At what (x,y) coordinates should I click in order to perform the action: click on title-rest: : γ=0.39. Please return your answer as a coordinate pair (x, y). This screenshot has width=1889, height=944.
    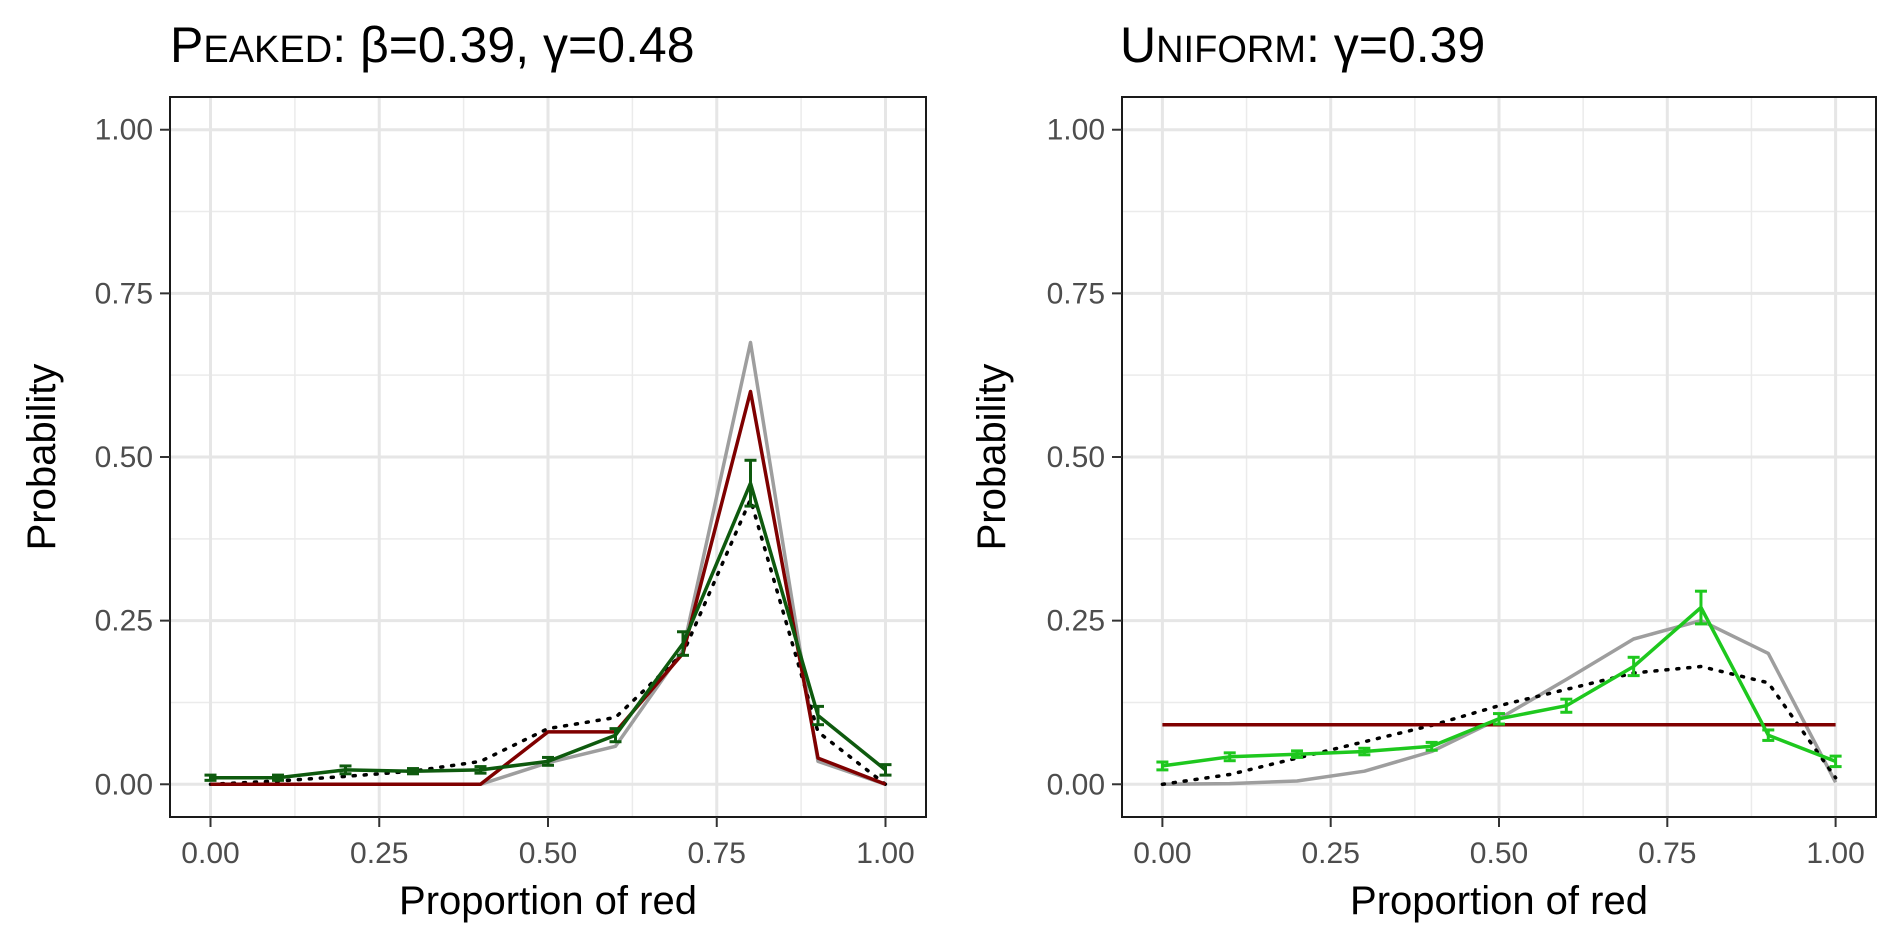
    Looking at the image, I should click on (1395, 45).